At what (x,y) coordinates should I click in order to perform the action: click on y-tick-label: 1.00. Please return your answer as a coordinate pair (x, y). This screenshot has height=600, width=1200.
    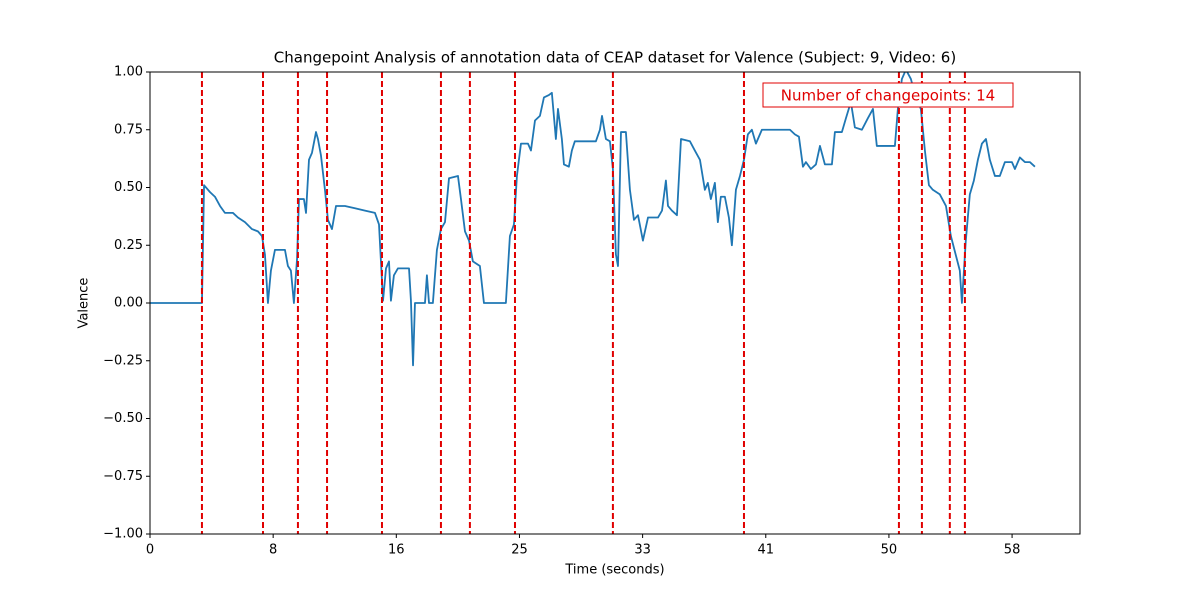
    Looking at the image, I should click on (128, 72).